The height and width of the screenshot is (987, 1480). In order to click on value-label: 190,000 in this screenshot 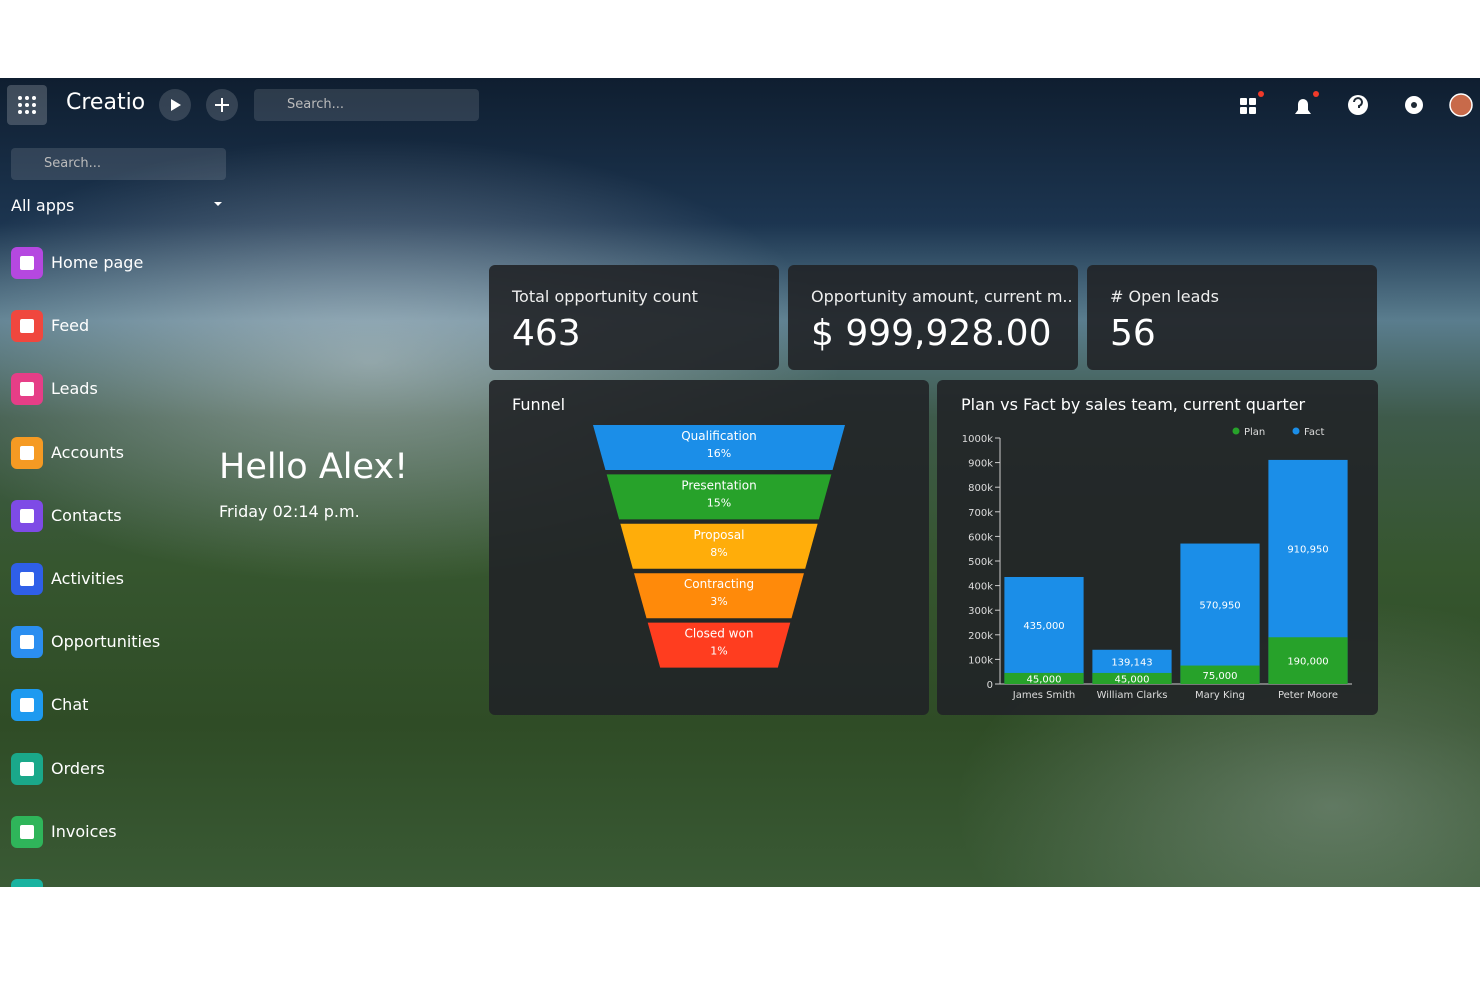, I will do `click(1307, 662)`.